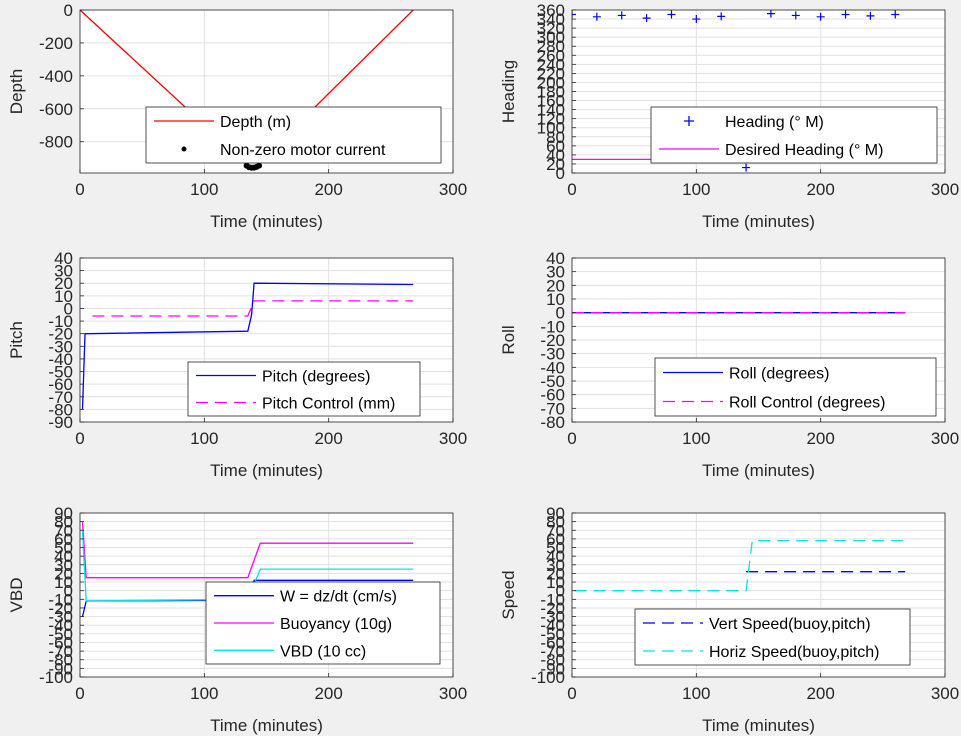  Describe the element at coordinates (779, 374) in the screenshot. I see `legend-label: Roll (degrees)` at that location.